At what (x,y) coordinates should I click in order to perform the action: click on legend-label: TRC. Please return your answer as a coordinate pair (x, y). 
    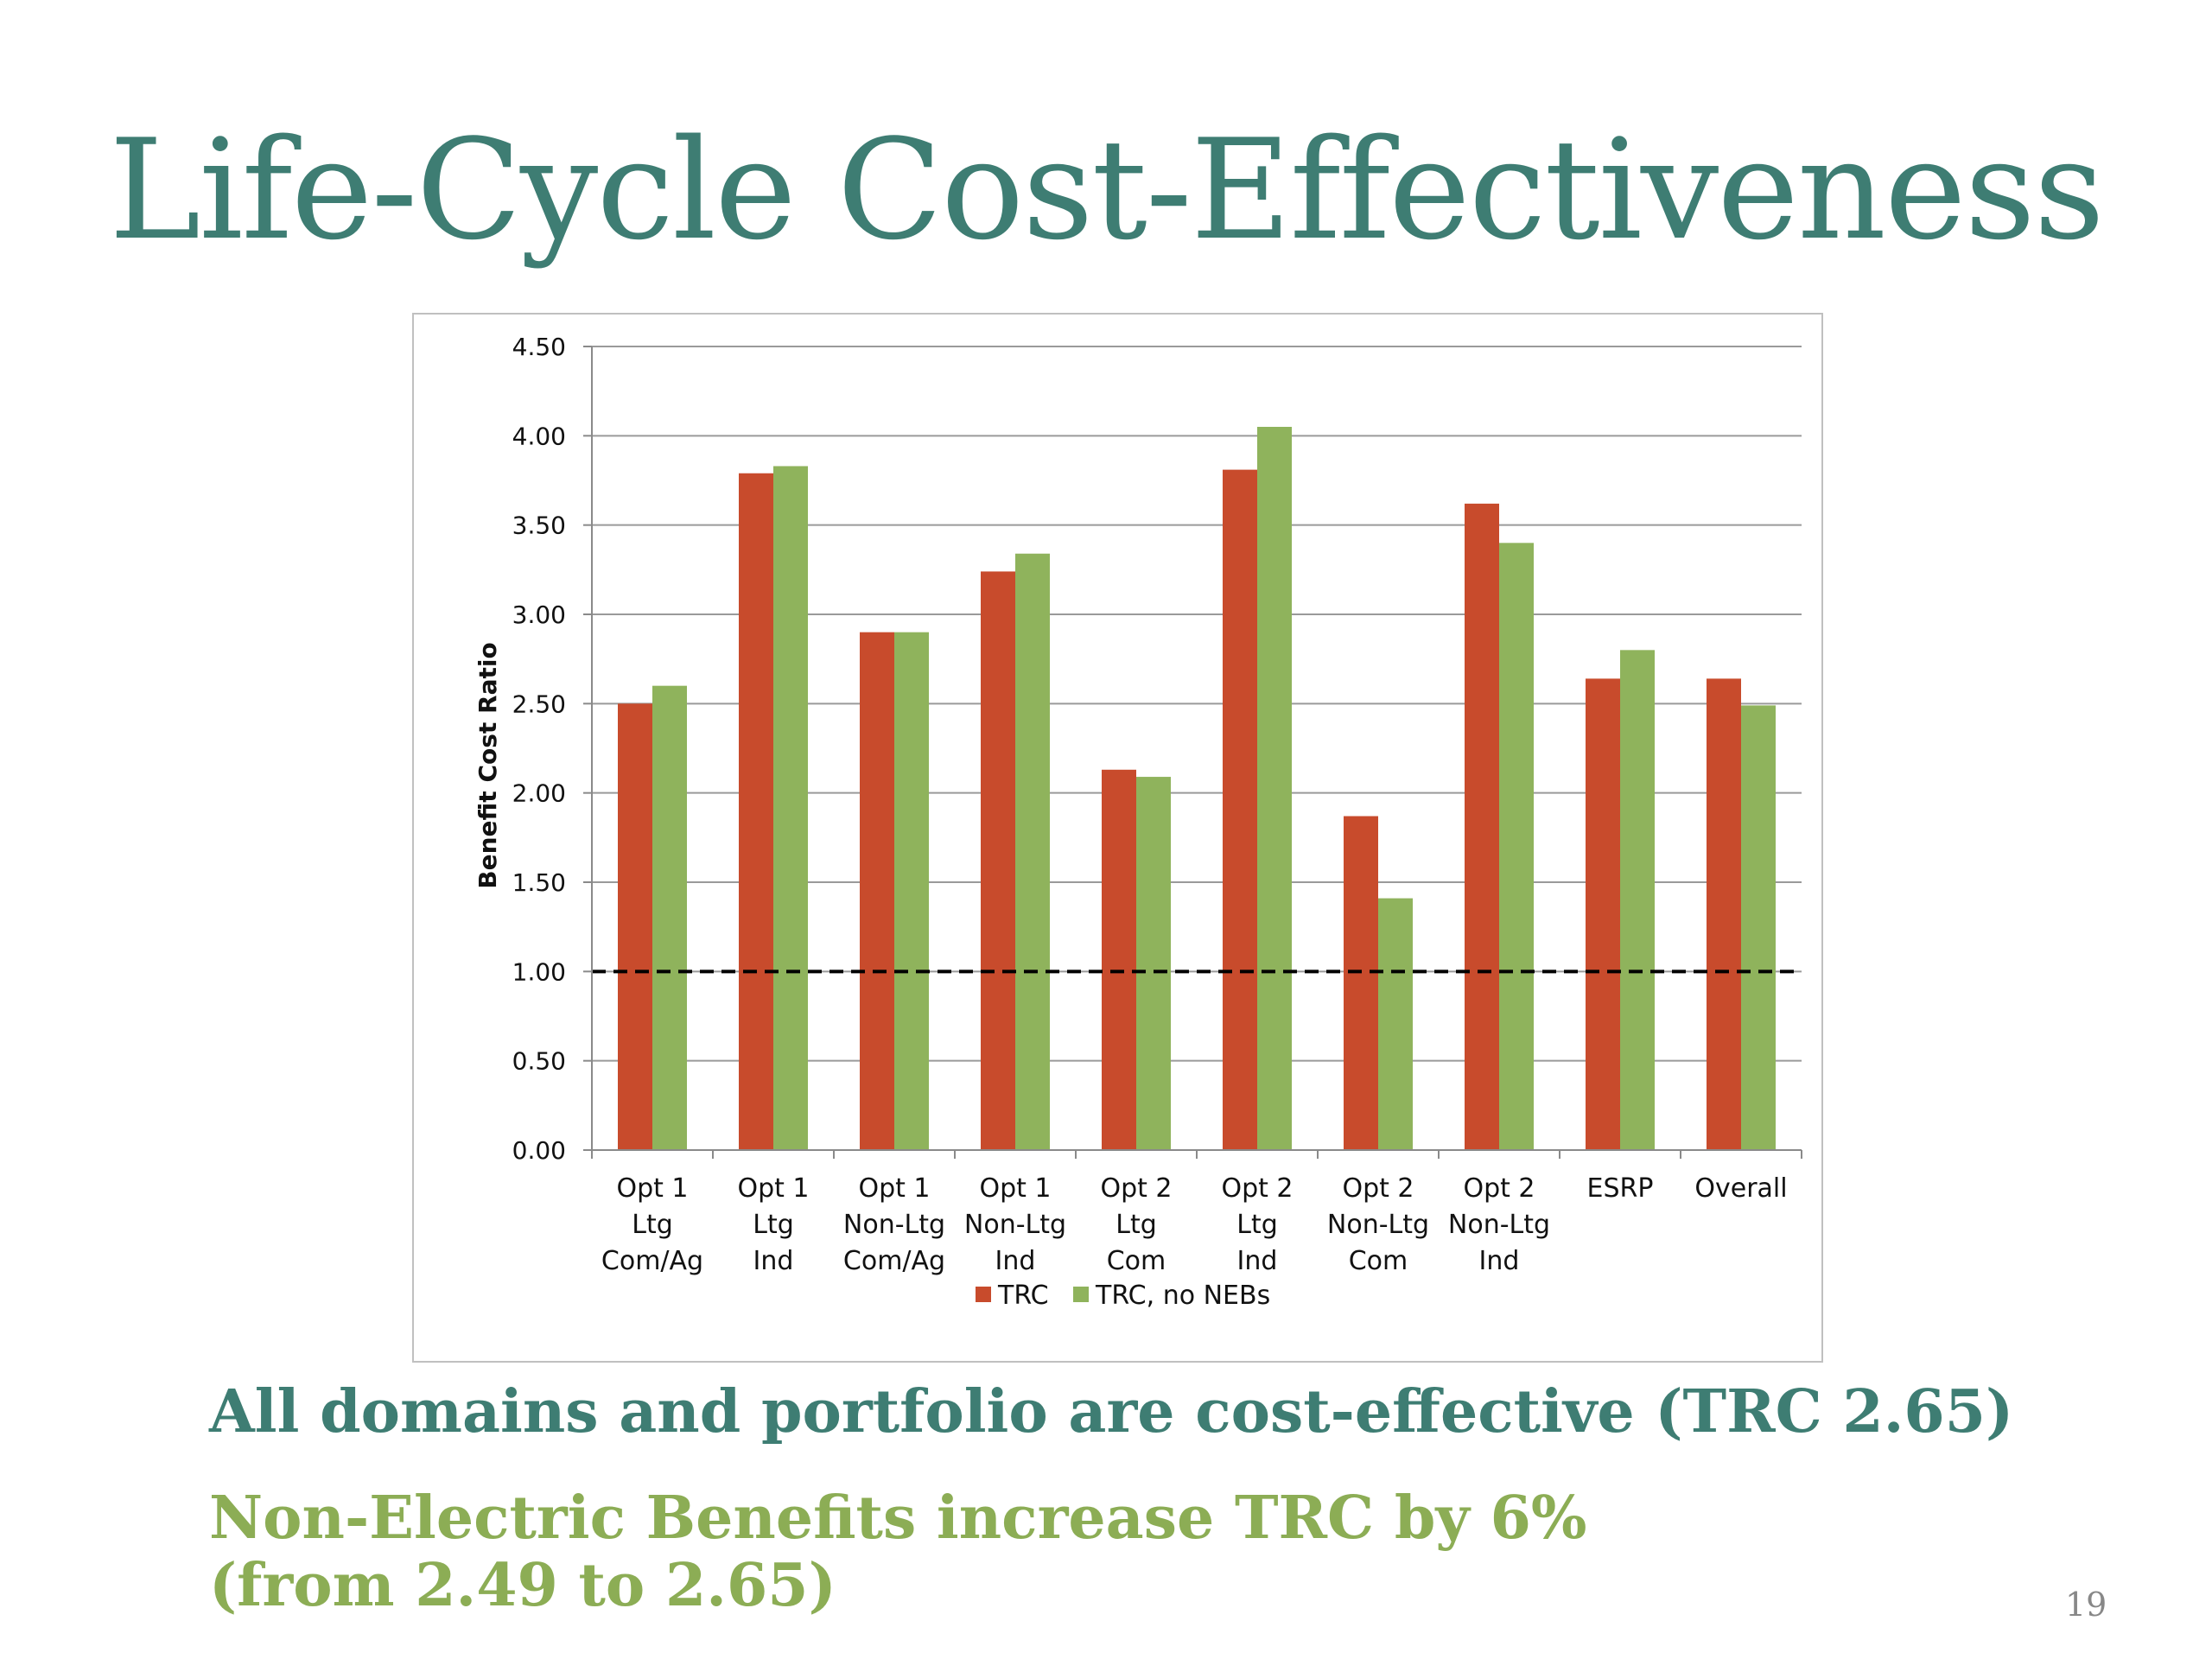
    Looking at the image, I should click on (1023, 1296).